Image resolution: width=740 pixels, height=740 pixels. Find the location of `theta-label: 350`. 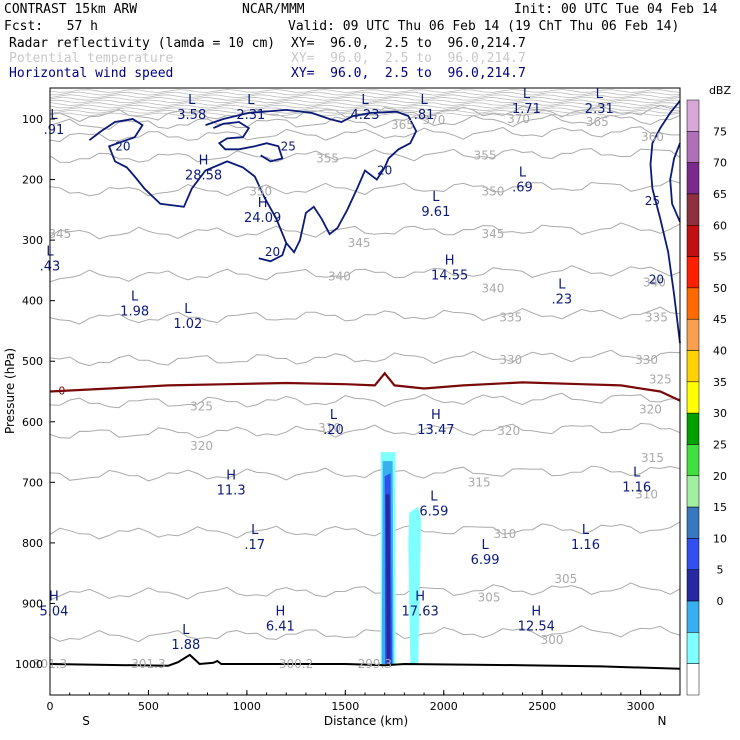

theta-label: 350 is located at coordinates (260, 192).